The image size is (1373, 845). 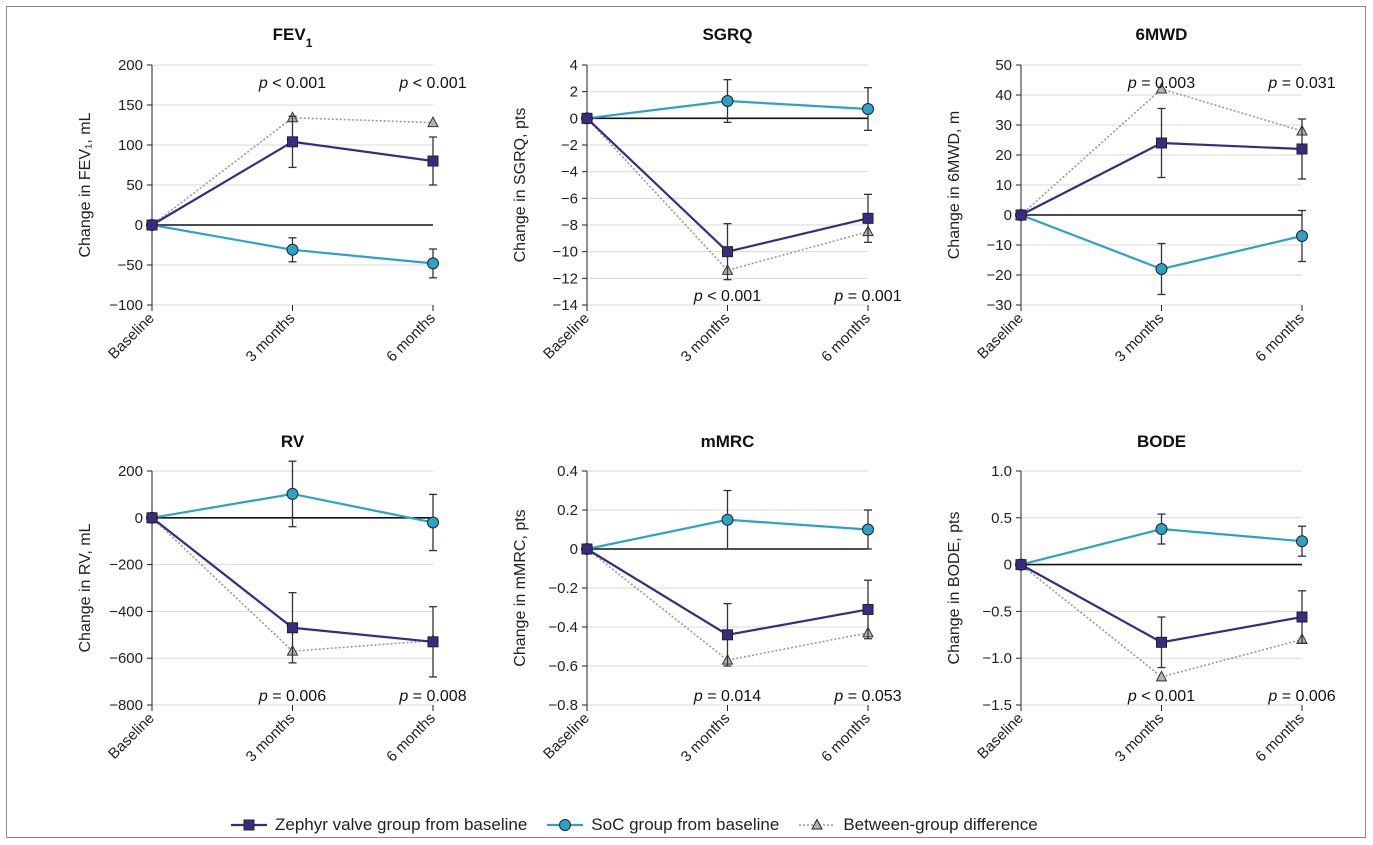 I want to click on legend-item-soc: SoC group from baseline, so click(x=662, y=825).